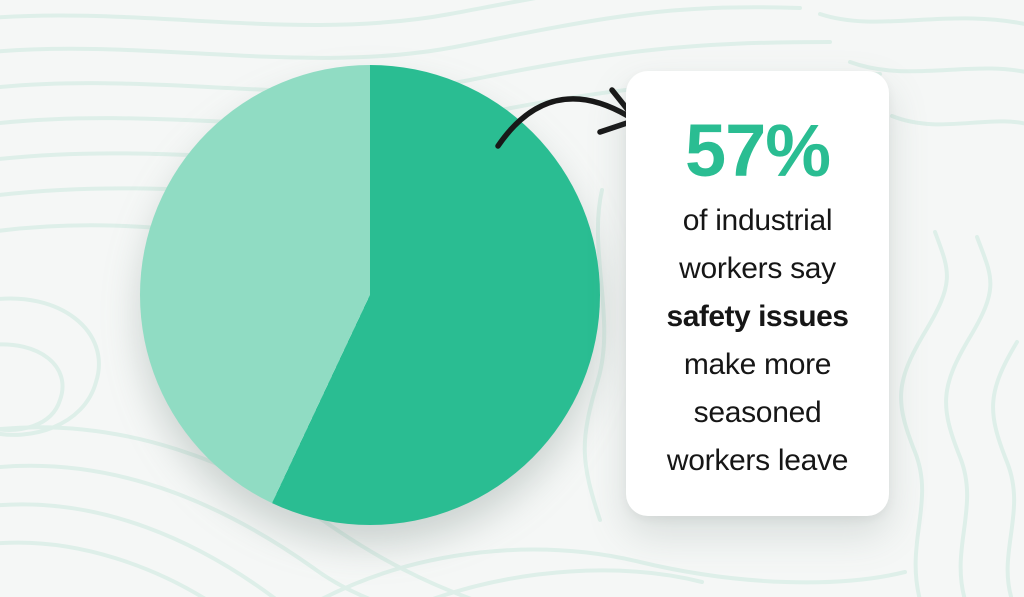 The image size is (1024, 597). What do you see at coordinates (757, 364) in the screenshot?
I see `stat-line: make more` at bounding box center [757, 364].